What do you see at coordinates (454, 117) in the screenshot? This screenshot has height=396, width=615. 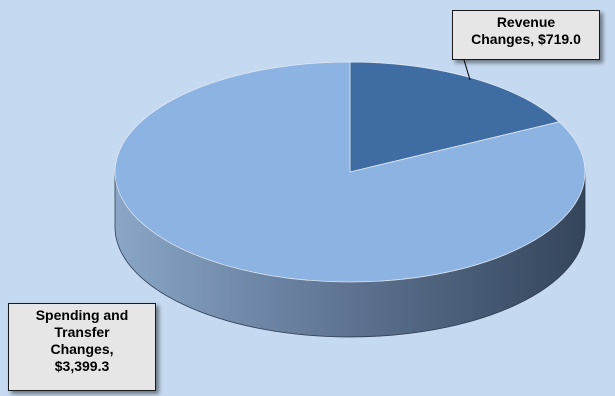 I see `pie-slice-revenue-changes` at bounding box center [454, 117].